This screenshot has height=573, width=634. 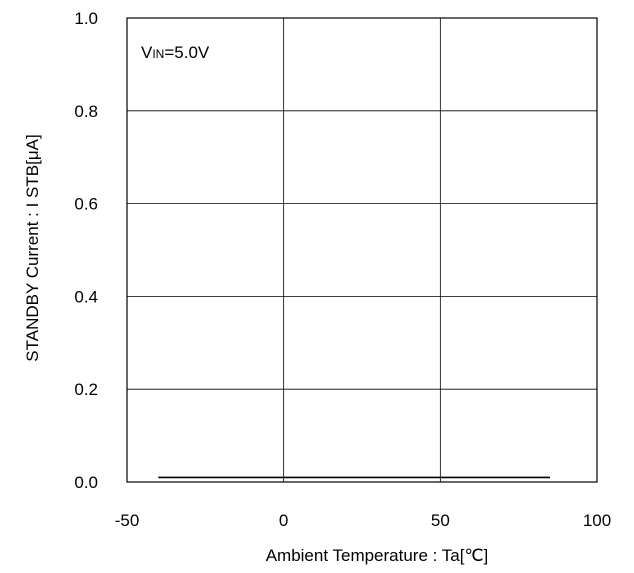 What do you see at coordinates (86, 296) in the screenshot?
I see `y-tick-label: 0.4` at bounding box center [86, 296].